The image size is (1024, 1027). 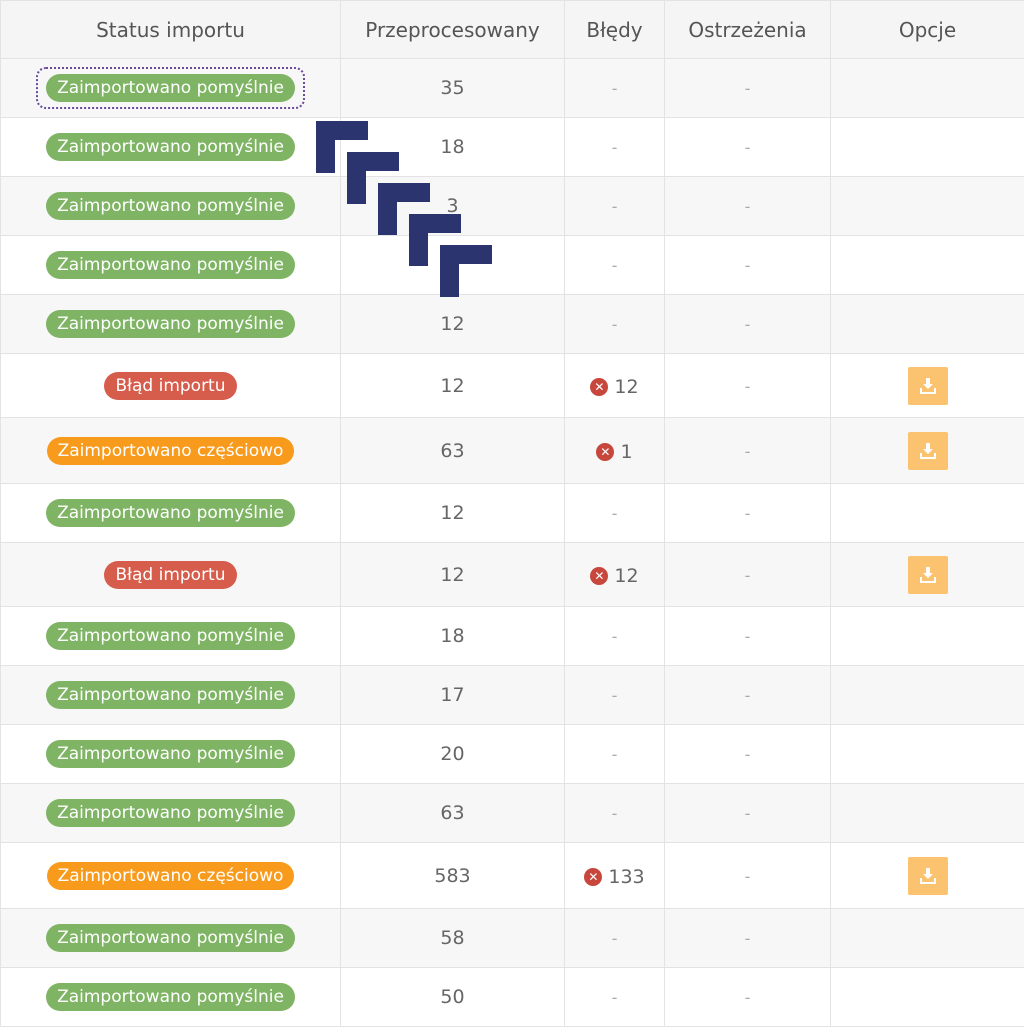 I want to click on column-header-processed: Przeprocesowany, so click(x=453, y=30).